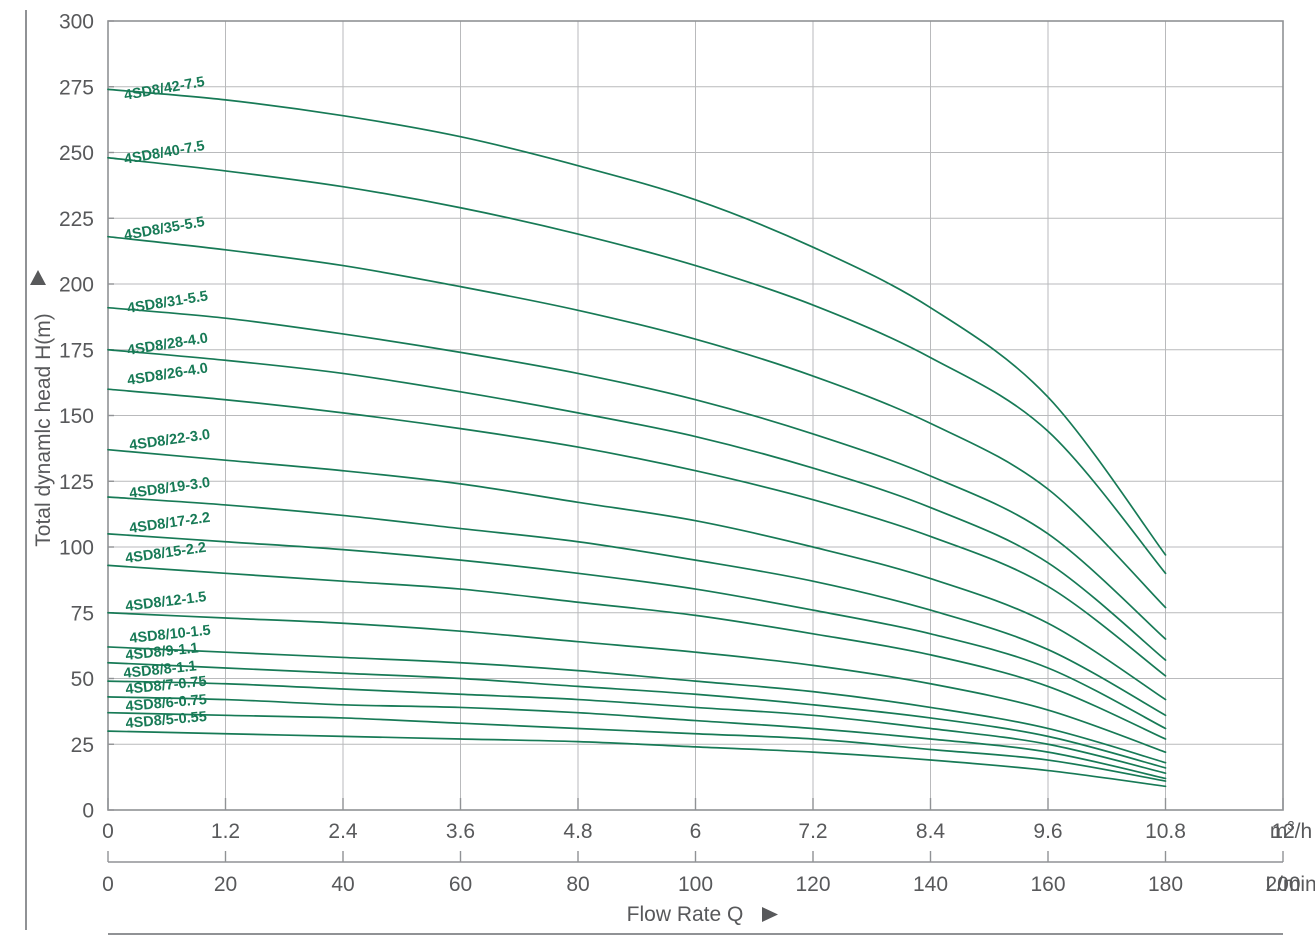 The height and width of the screenshot is (943, 1315). I want to click on y-axis-arrow-icon, so click(38, 277).